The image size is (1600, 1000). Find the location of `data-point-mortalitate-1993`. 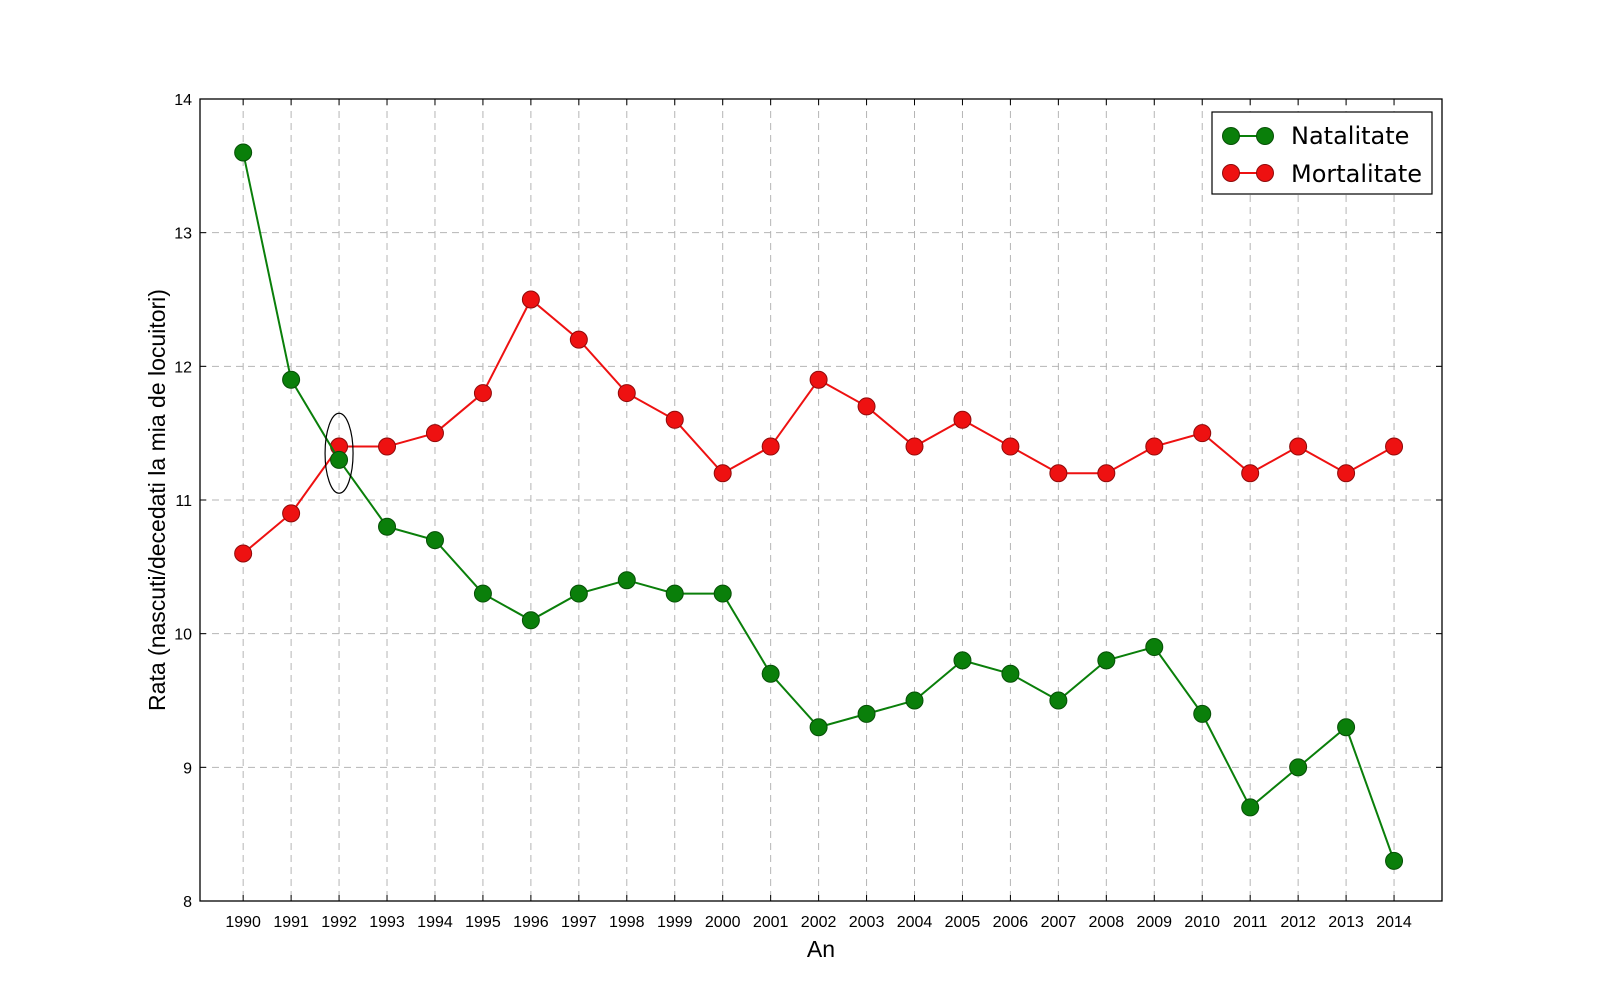

data-point-mortalitate-1993 is located at coordinates (387, 446).